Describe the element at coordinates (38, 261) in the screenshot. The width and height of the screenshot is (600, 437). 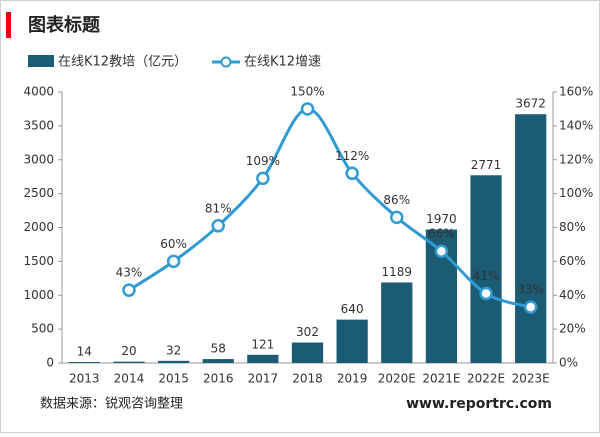
I see `y-tick-label: 1500` at that location.